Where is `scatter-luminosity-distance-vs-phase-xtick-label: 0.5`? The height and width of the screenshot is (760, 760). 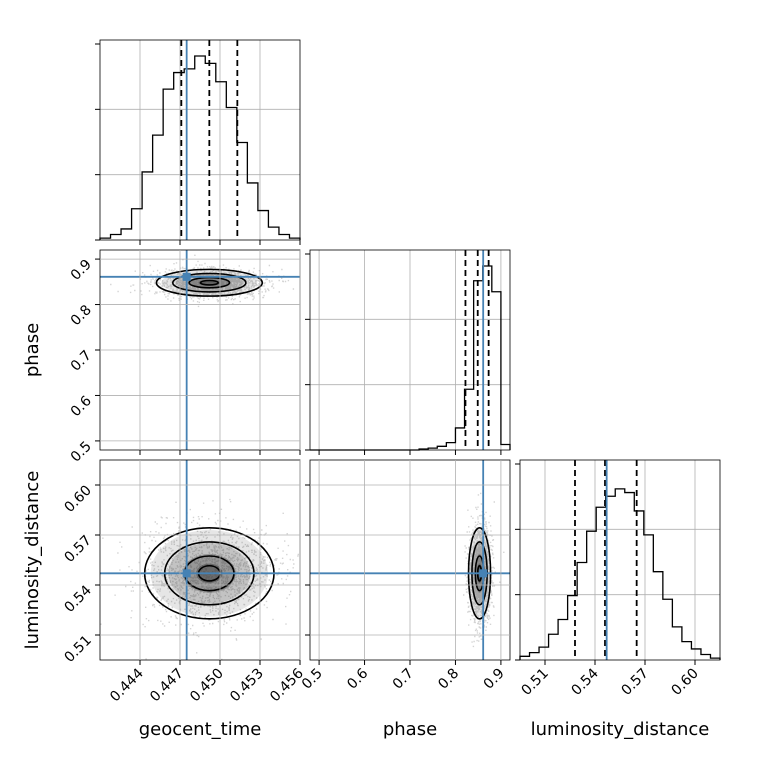
scatter-luminosity-distance-vs-phase-xtick-label: 0.5 is located at coordinates (312, 679).